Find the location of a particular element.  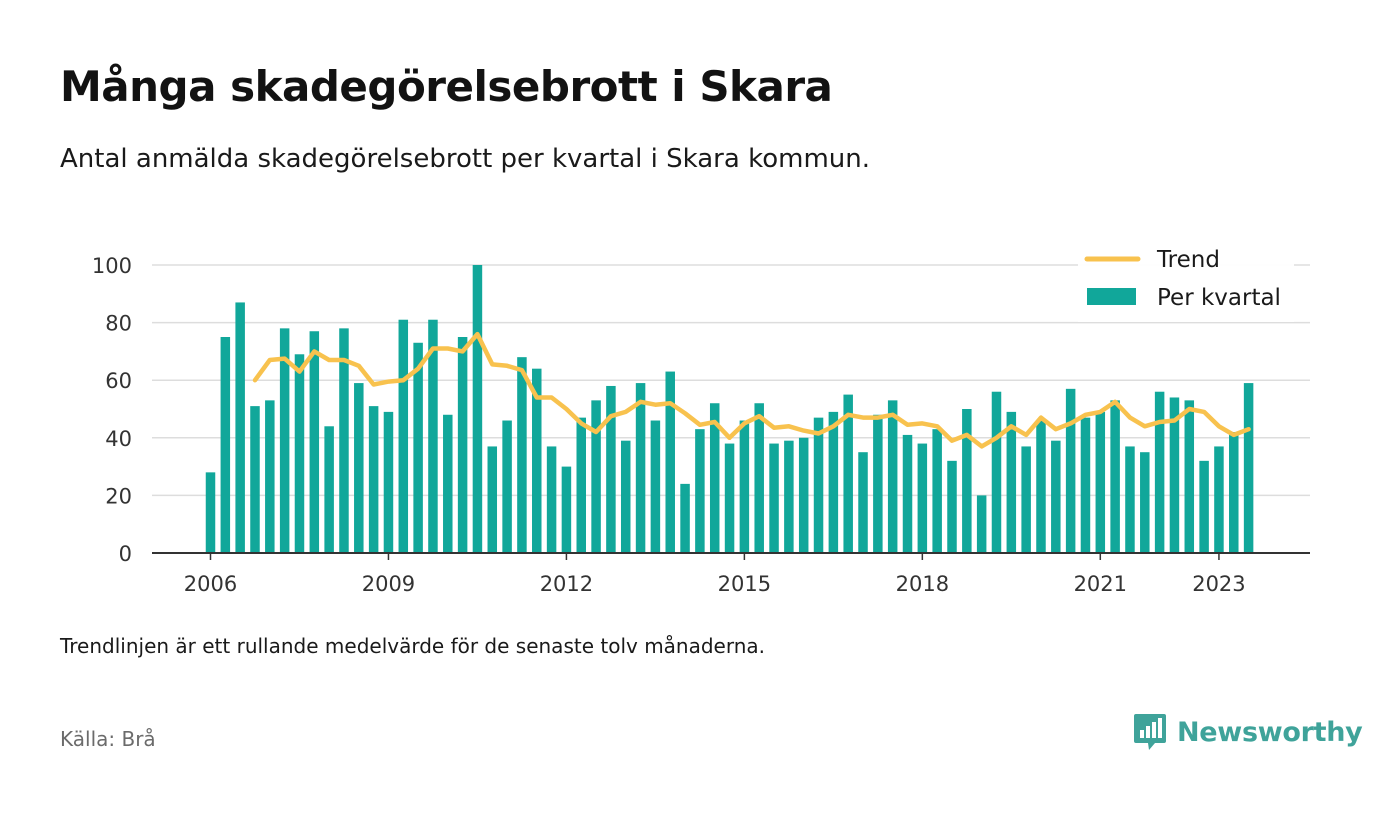

brand: Newsworthy is located at coordinates (1248, 732).